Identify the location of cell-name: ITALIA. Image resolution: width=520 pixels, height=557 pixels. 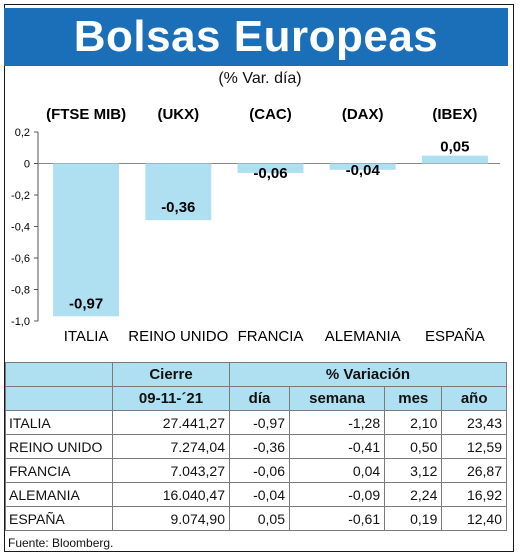
(59, 422).